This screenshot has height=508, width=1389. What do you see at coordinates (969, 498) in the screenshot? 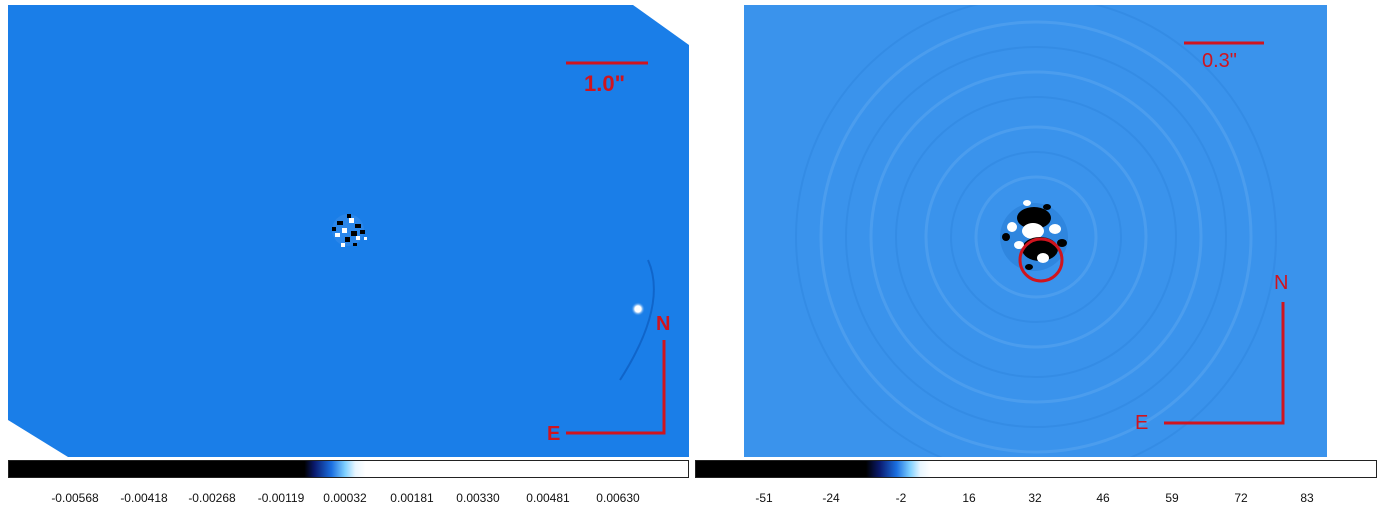
I see `colorbar-right-tick: 16` at bounding box center [969, 498].